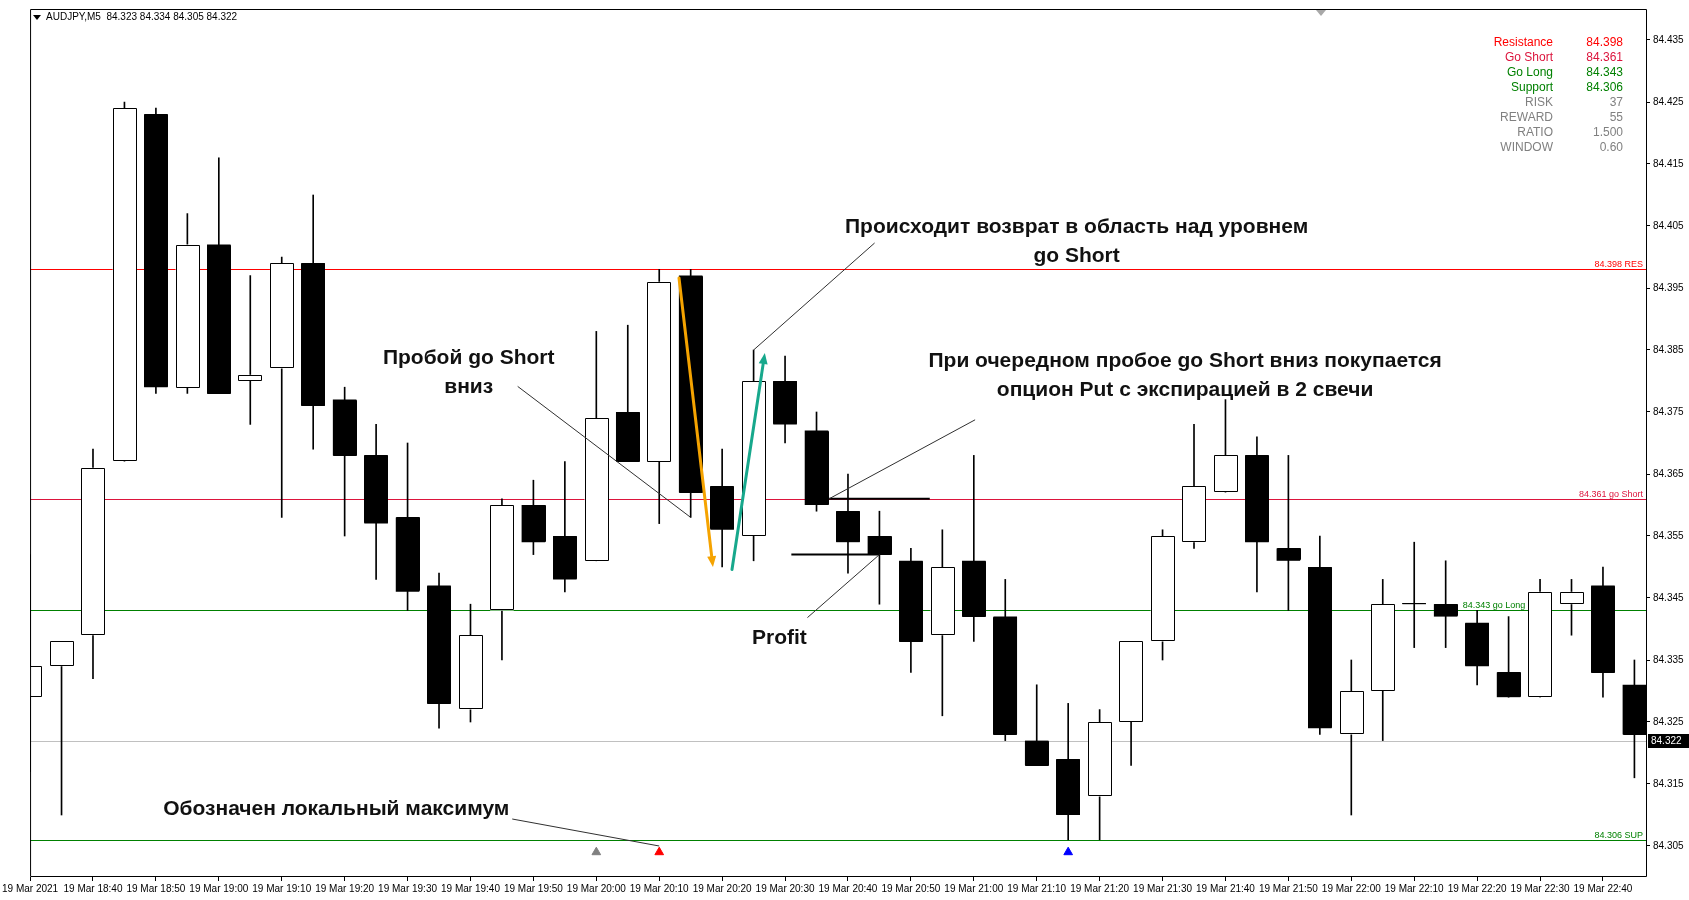 The width and height of the screenshot is (1689, 900). What do you see at coordinates (1669, 535) in the screenshot?
I see `y-tick-label: 84.355` at bounding box center [1669, 535].